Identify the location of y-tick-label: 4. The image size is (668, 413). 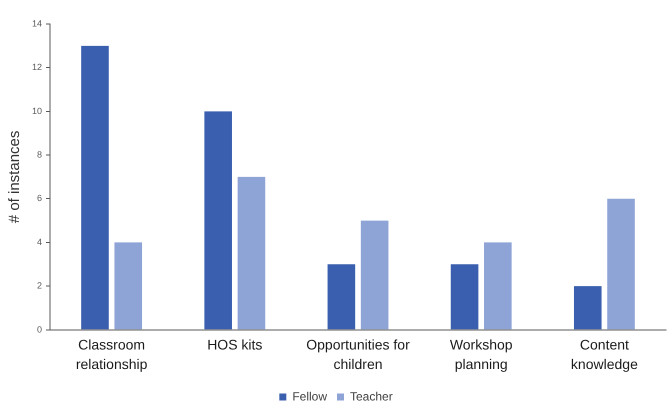
(39, 241).